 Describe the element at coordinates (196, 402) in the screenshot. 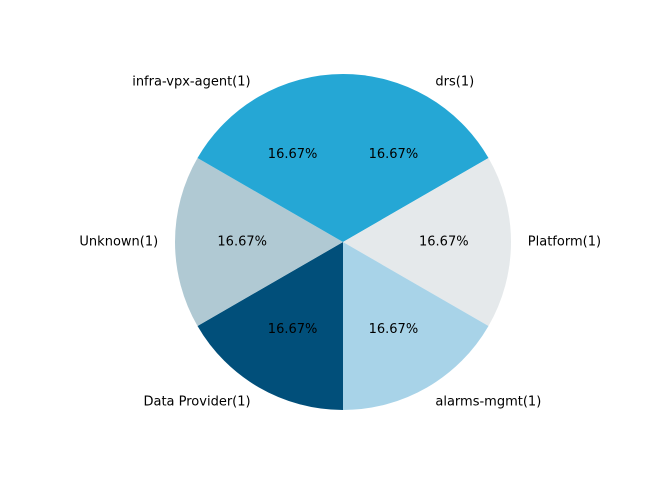

I see `category-label-3: Data Provider(1)` at that location.